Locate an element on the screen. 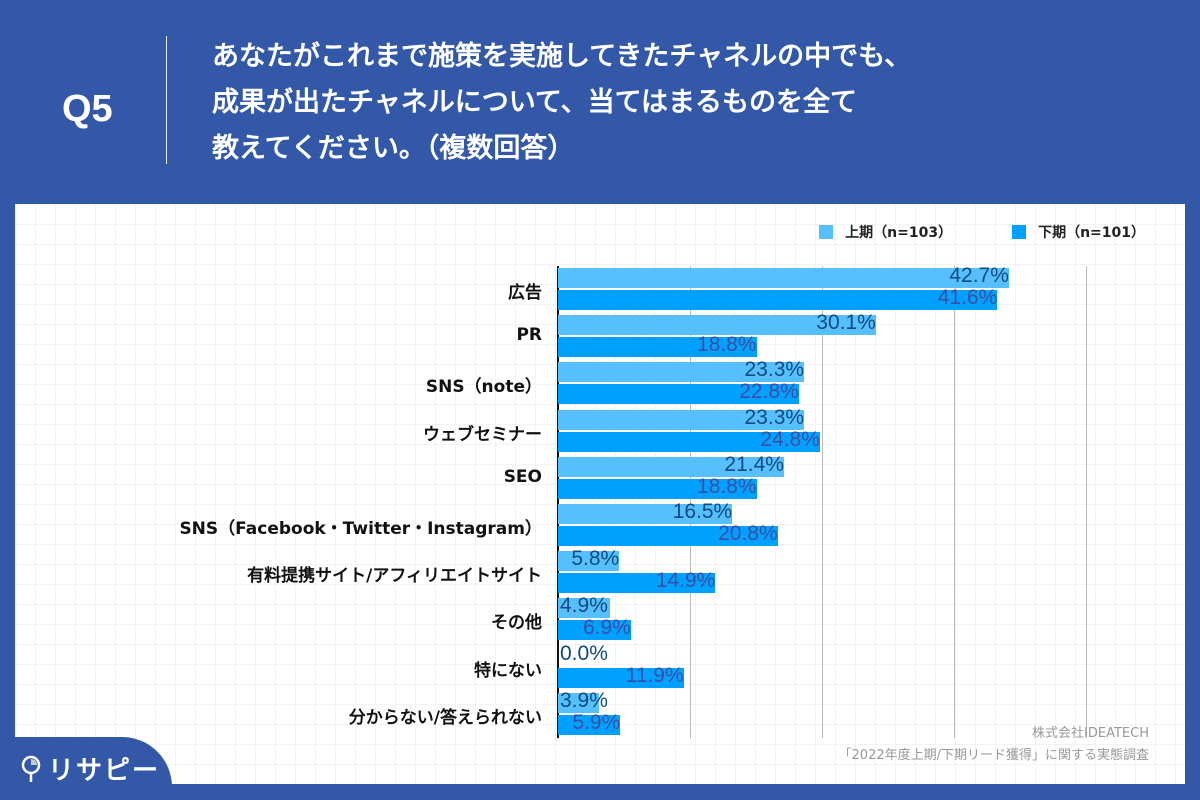 Image resolution: width=1200 pixels, height=800 pixels. bar-group: 3.9% 5.9% is located at coordinates (857, 715).